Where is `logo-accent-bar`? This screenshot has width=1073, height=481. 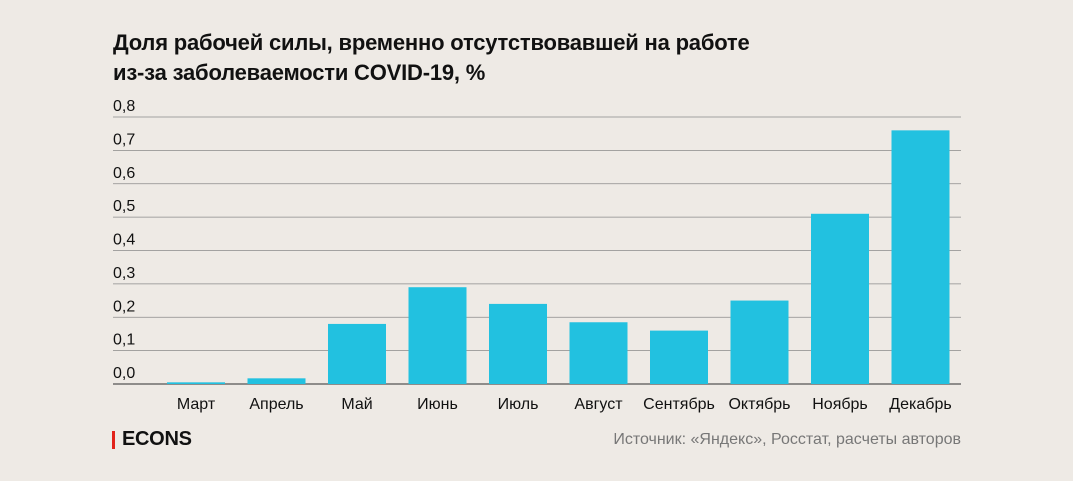
logo-accent-bar is located at coordinates (113, 439).